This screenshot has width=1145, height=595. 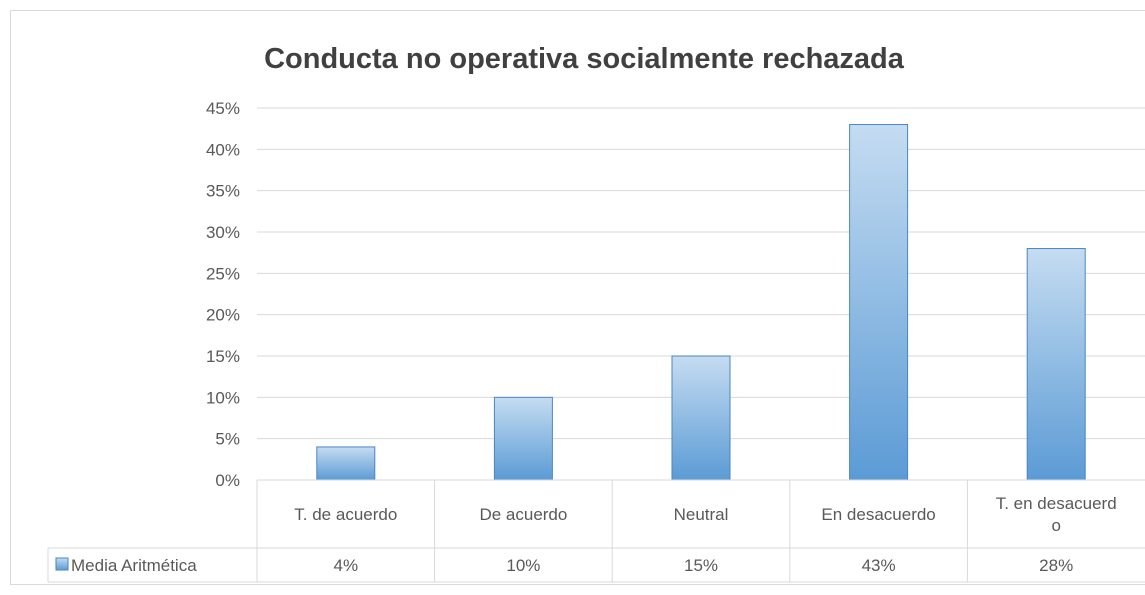 I want to click on category-label: o, so click(x=1055, y=525).